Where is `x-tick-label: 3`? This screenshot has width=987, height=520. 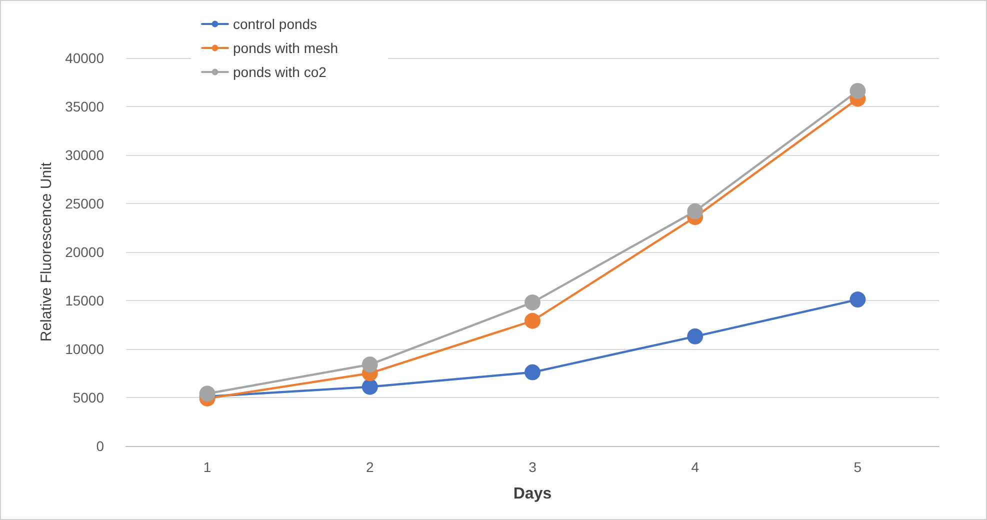 x-tick-label: 3 is located at coordinates (532, 467).